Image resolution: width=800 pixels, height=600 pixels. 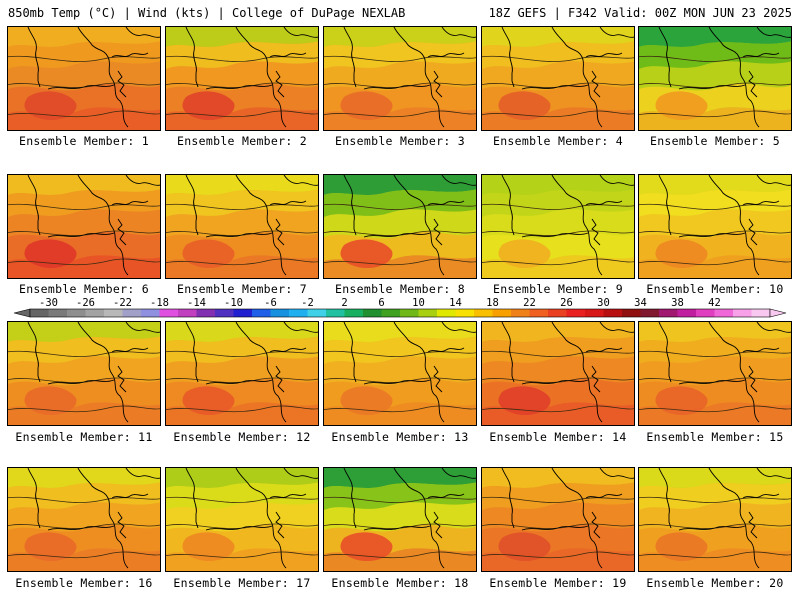 I want to click on colorbar-tick-label: -26, so click(x=85, y=303).